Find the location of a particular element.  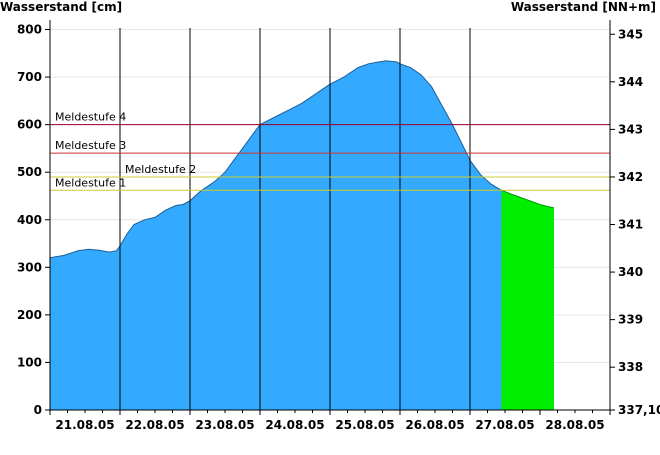

y-right-tick-label: 337,10 is located at coordinates (639, 410).